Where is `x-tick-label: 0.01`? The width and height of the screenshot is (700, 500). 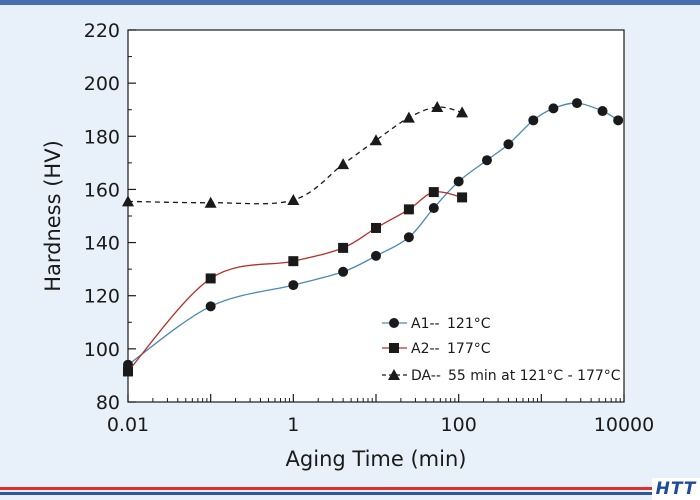
x-tick-label: 0.01 is located at coordinates (128, 425).